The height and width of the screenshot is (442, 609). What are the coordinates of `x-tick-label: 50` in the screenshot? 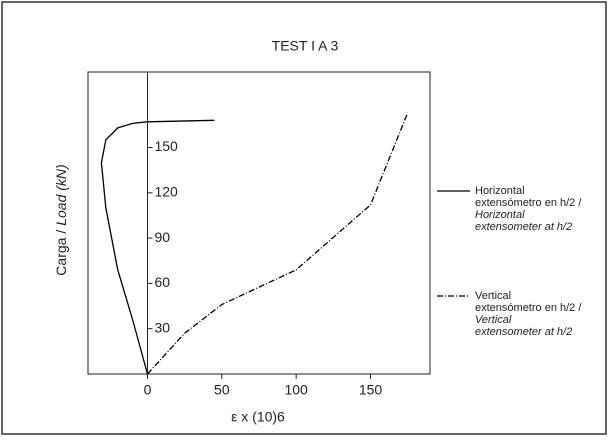 It's located at (222, 390).